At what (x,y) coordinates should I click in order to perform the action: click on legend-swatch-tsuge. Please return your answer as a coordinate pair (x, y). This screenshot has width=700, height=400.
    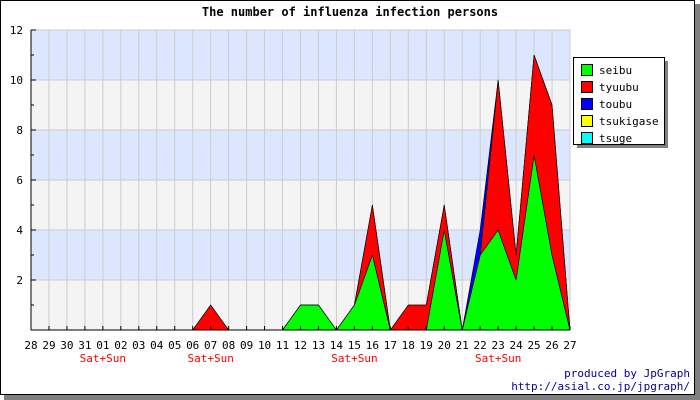
    Looking at the image, I should click on (587, 138).